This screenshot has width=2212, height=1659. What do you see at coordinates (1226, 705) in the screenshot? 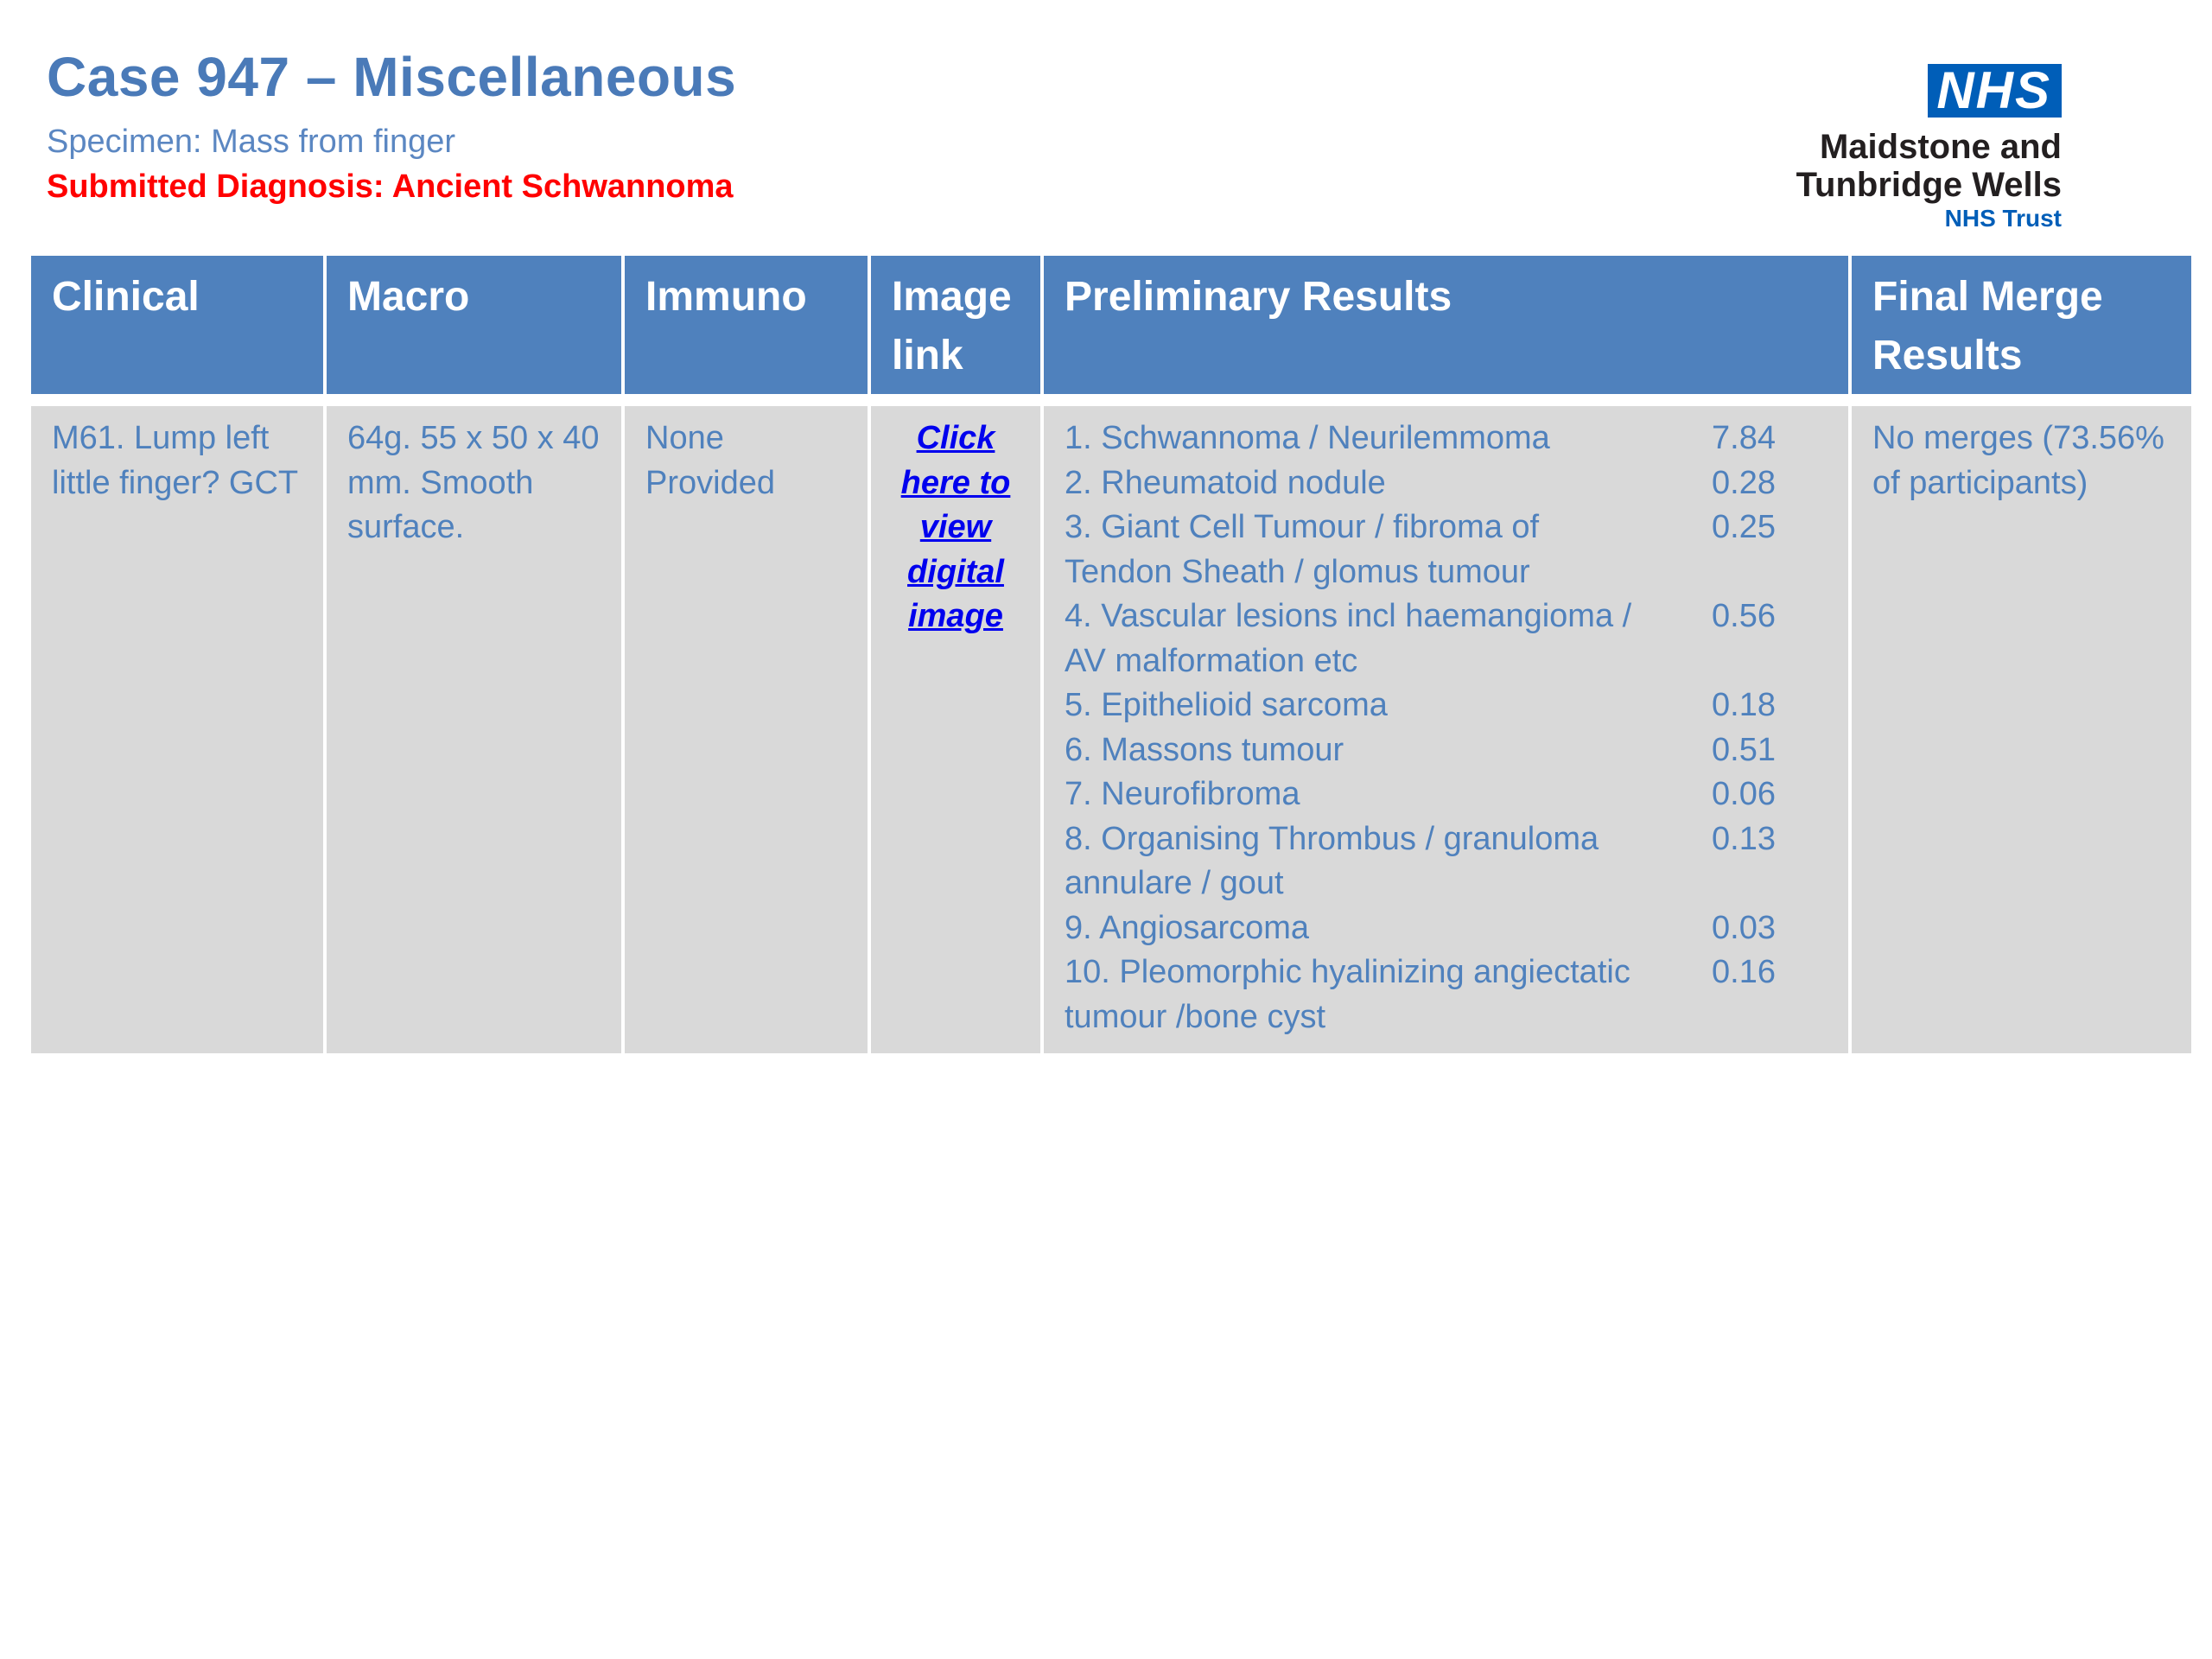
I see `diagnosis-label: 5. Epithelioid sarcoma` at bounding box center [1226, 705].